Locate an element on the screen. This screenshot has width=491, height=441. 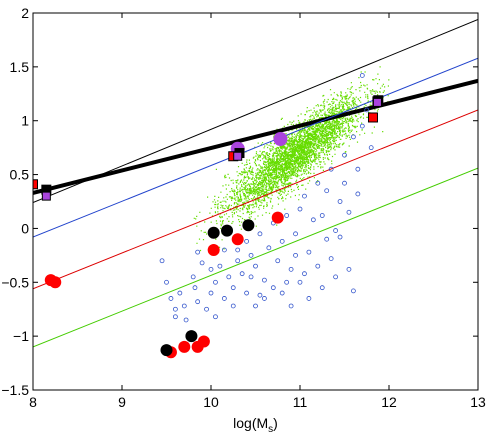
x-axis-label: log(Ms) is located at coordinates (255, 425).